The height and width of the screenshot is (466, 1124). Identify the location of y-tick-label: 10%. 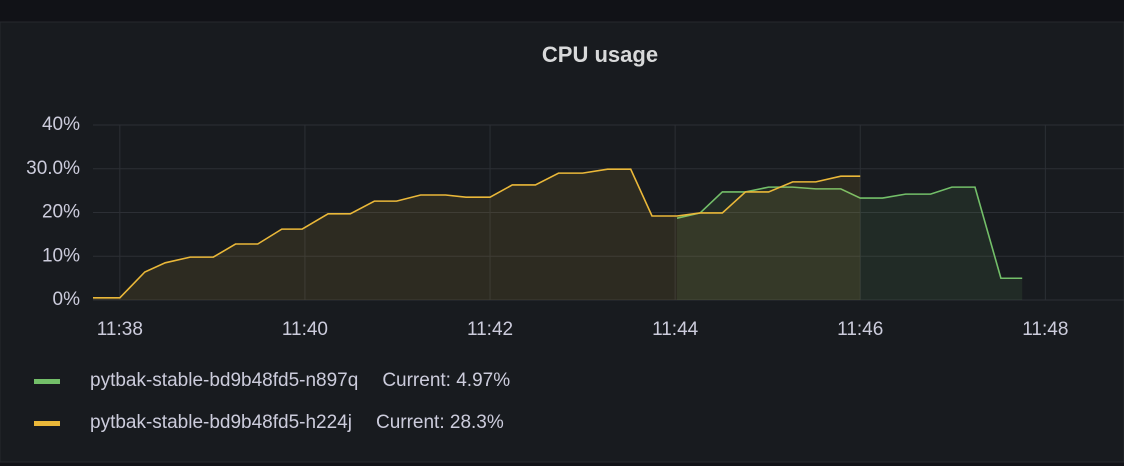
(61, 255).